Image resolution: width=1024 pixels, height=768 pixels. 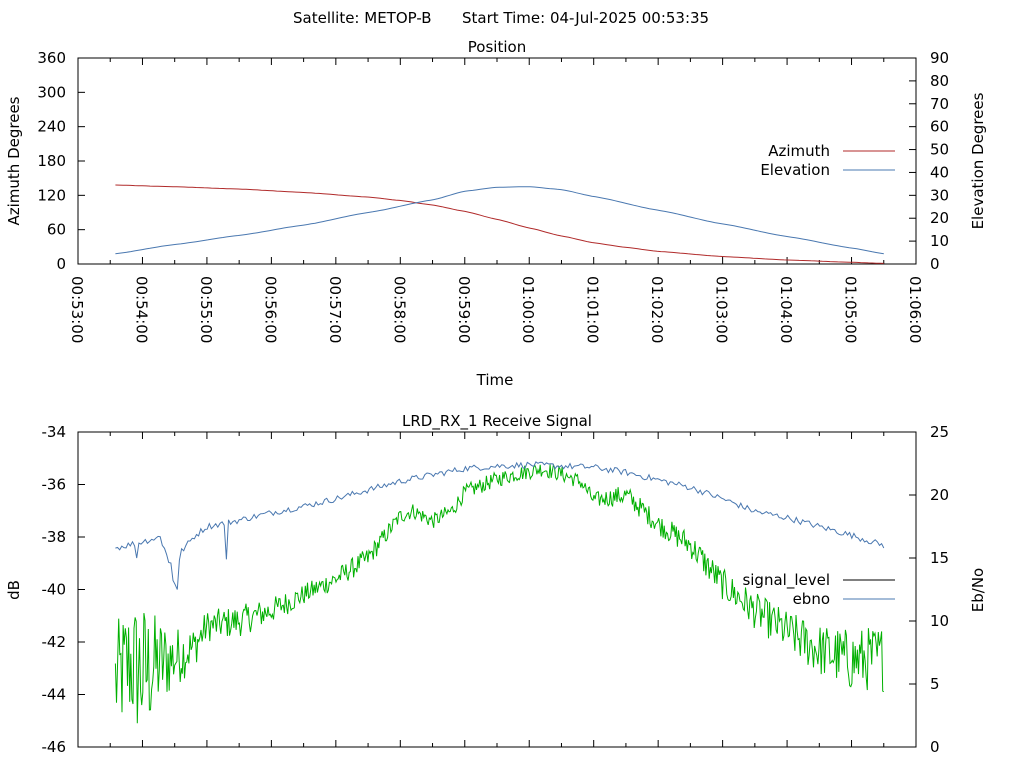 What do you see at coordinates (54, 485) in the screenshot?
I see `signal-y-tick-label: -36` at bounding box center [54, 485].